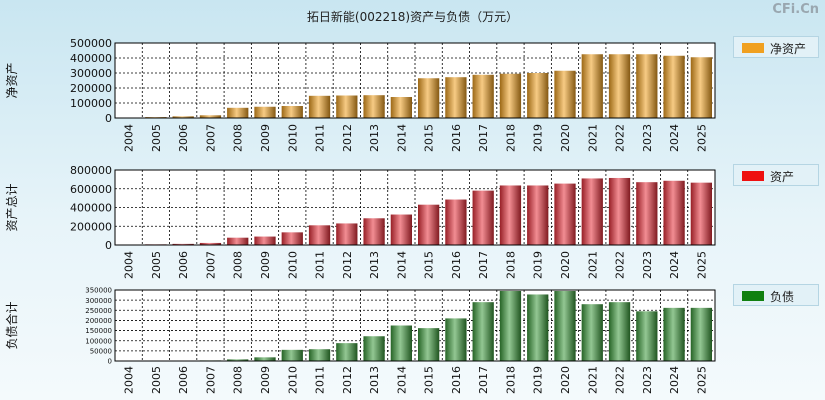 The width and height of the screenshot is (825, 400). Describe the element at coordinates (108, 245) in the screenshot. I see `y-tick-label: 0` at that location.